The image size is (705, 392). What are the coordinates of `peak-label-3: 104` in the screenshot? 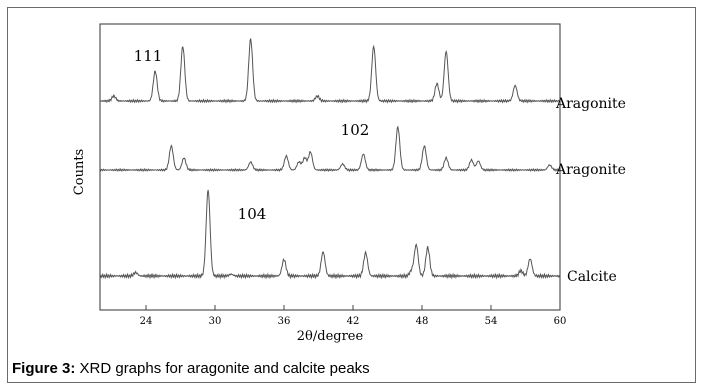 It's located at (252, 214).